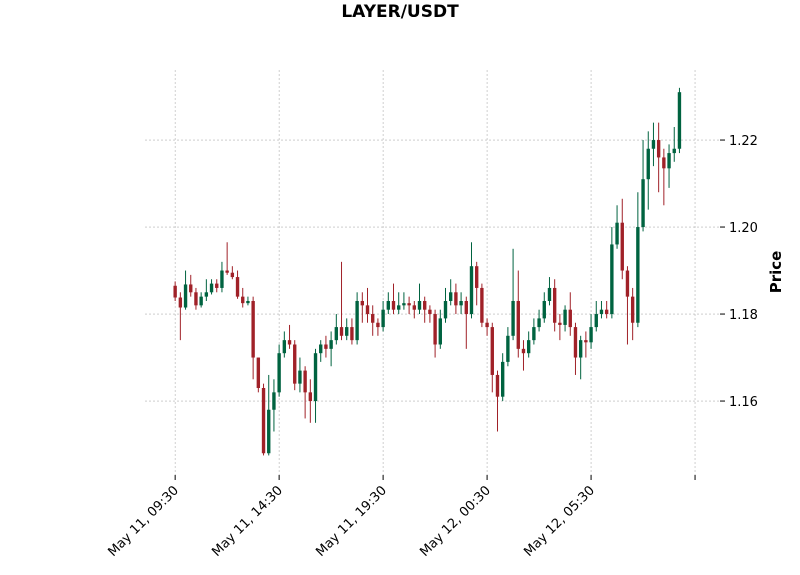  What do you see at coordinates (743, 402) in the screenshot?
I see `y-tick-label: 1.16` at bounding box center [743, 402].